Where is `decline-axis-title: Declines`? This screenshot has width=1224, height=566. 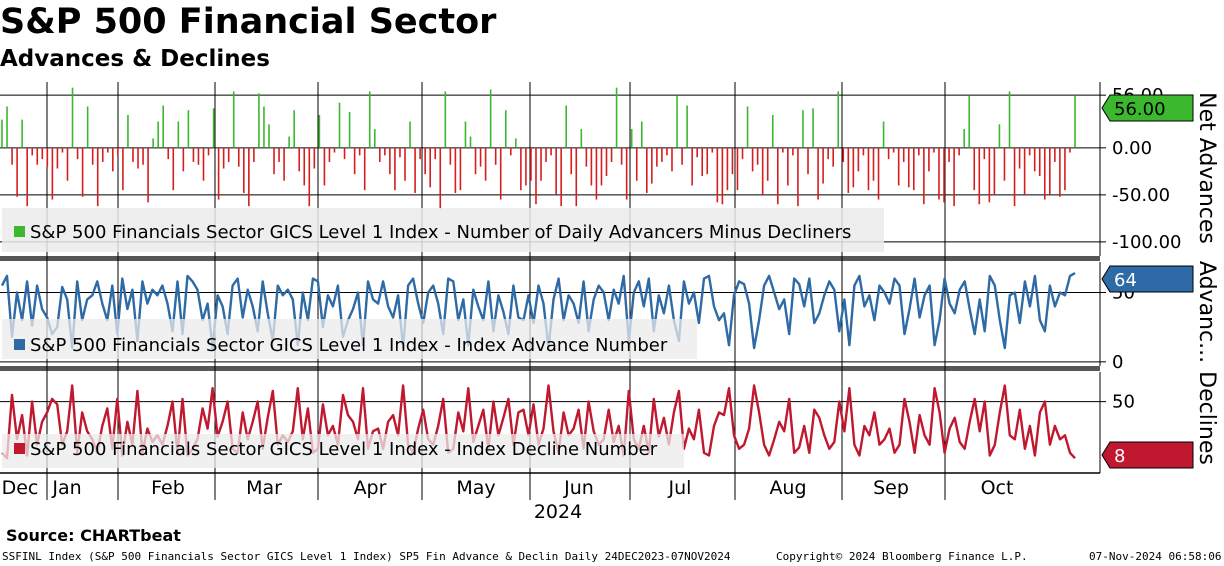
decline-axis-title: Declines is located at coordinates (1206, 418).